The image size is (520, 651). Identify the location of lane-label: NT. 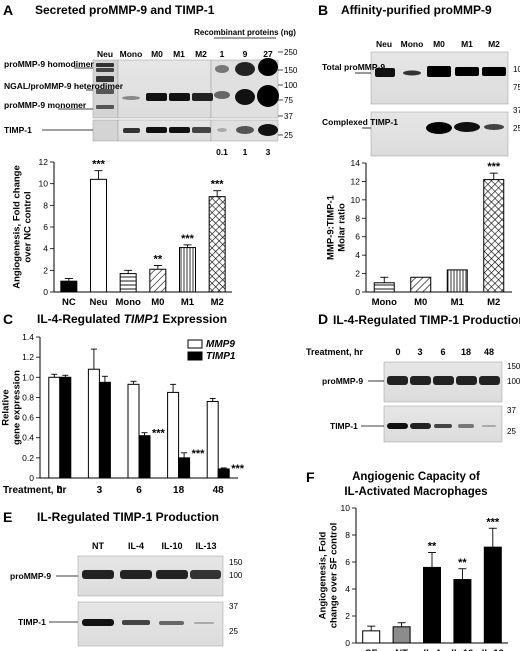
(98, 546).